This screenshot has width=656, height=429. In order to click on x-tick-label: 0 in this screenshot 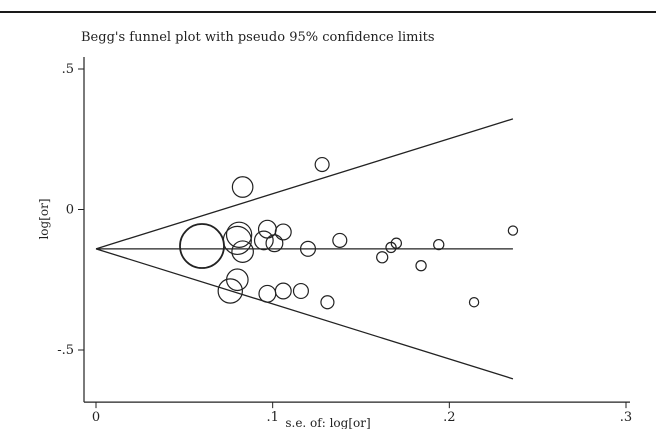, I will do `click(96, 417)`.